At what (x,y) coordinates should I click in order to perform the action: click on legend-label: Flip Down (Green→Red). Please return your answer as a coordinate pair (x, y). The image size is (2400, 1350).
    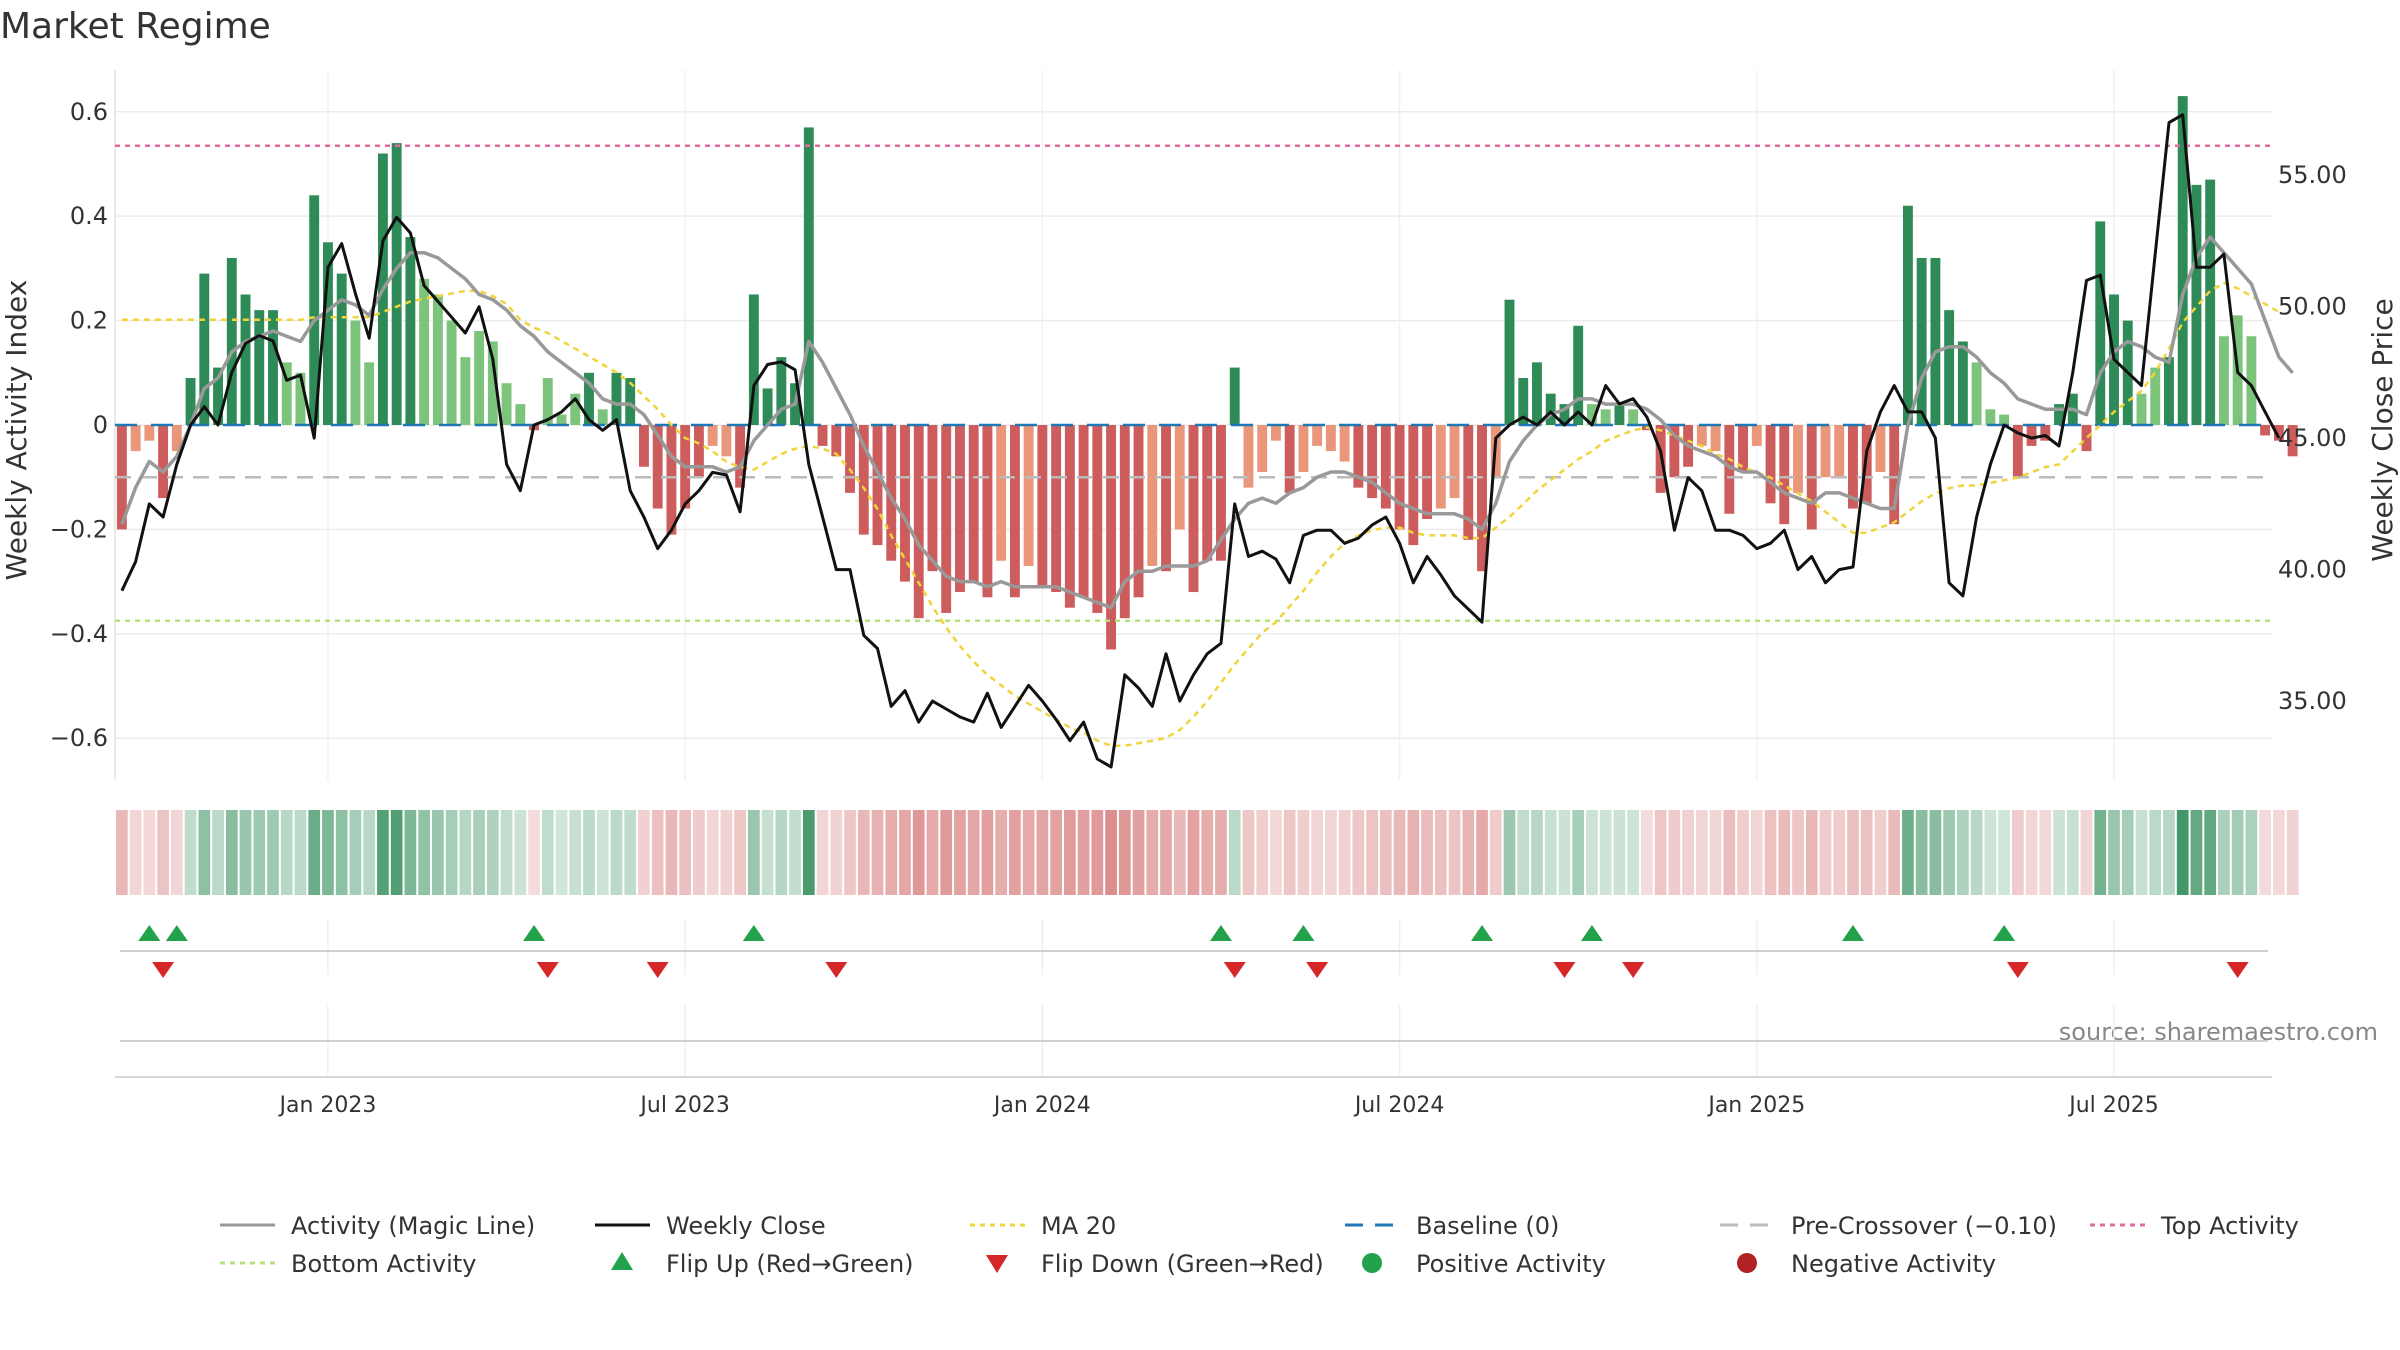
    Looking at the image, I should click on (1182, 1264).